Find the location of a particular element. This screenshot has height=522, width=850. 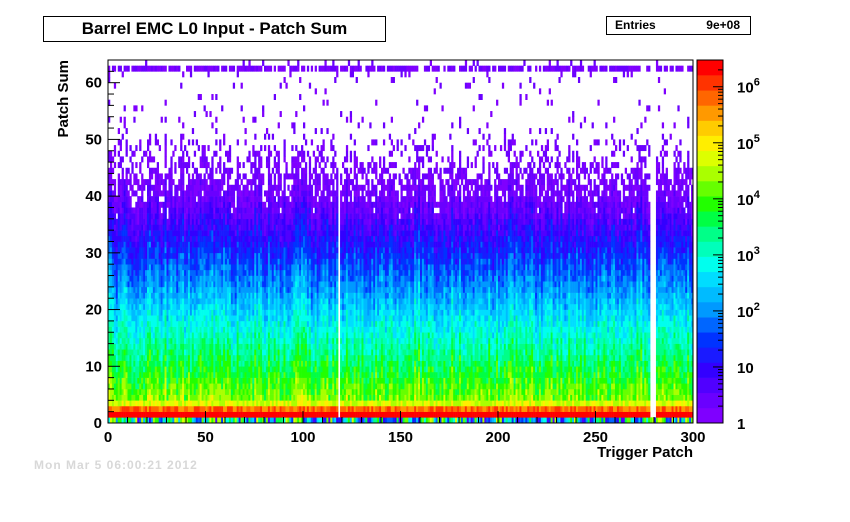

y-tick-label: 10 is located at coordinates (93, 366).